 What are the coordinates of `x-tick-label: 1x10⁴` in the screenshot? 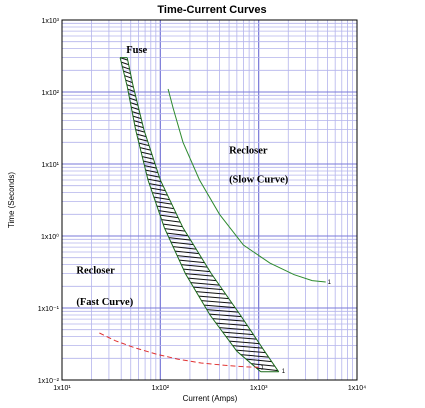 It's located at (357, 388).